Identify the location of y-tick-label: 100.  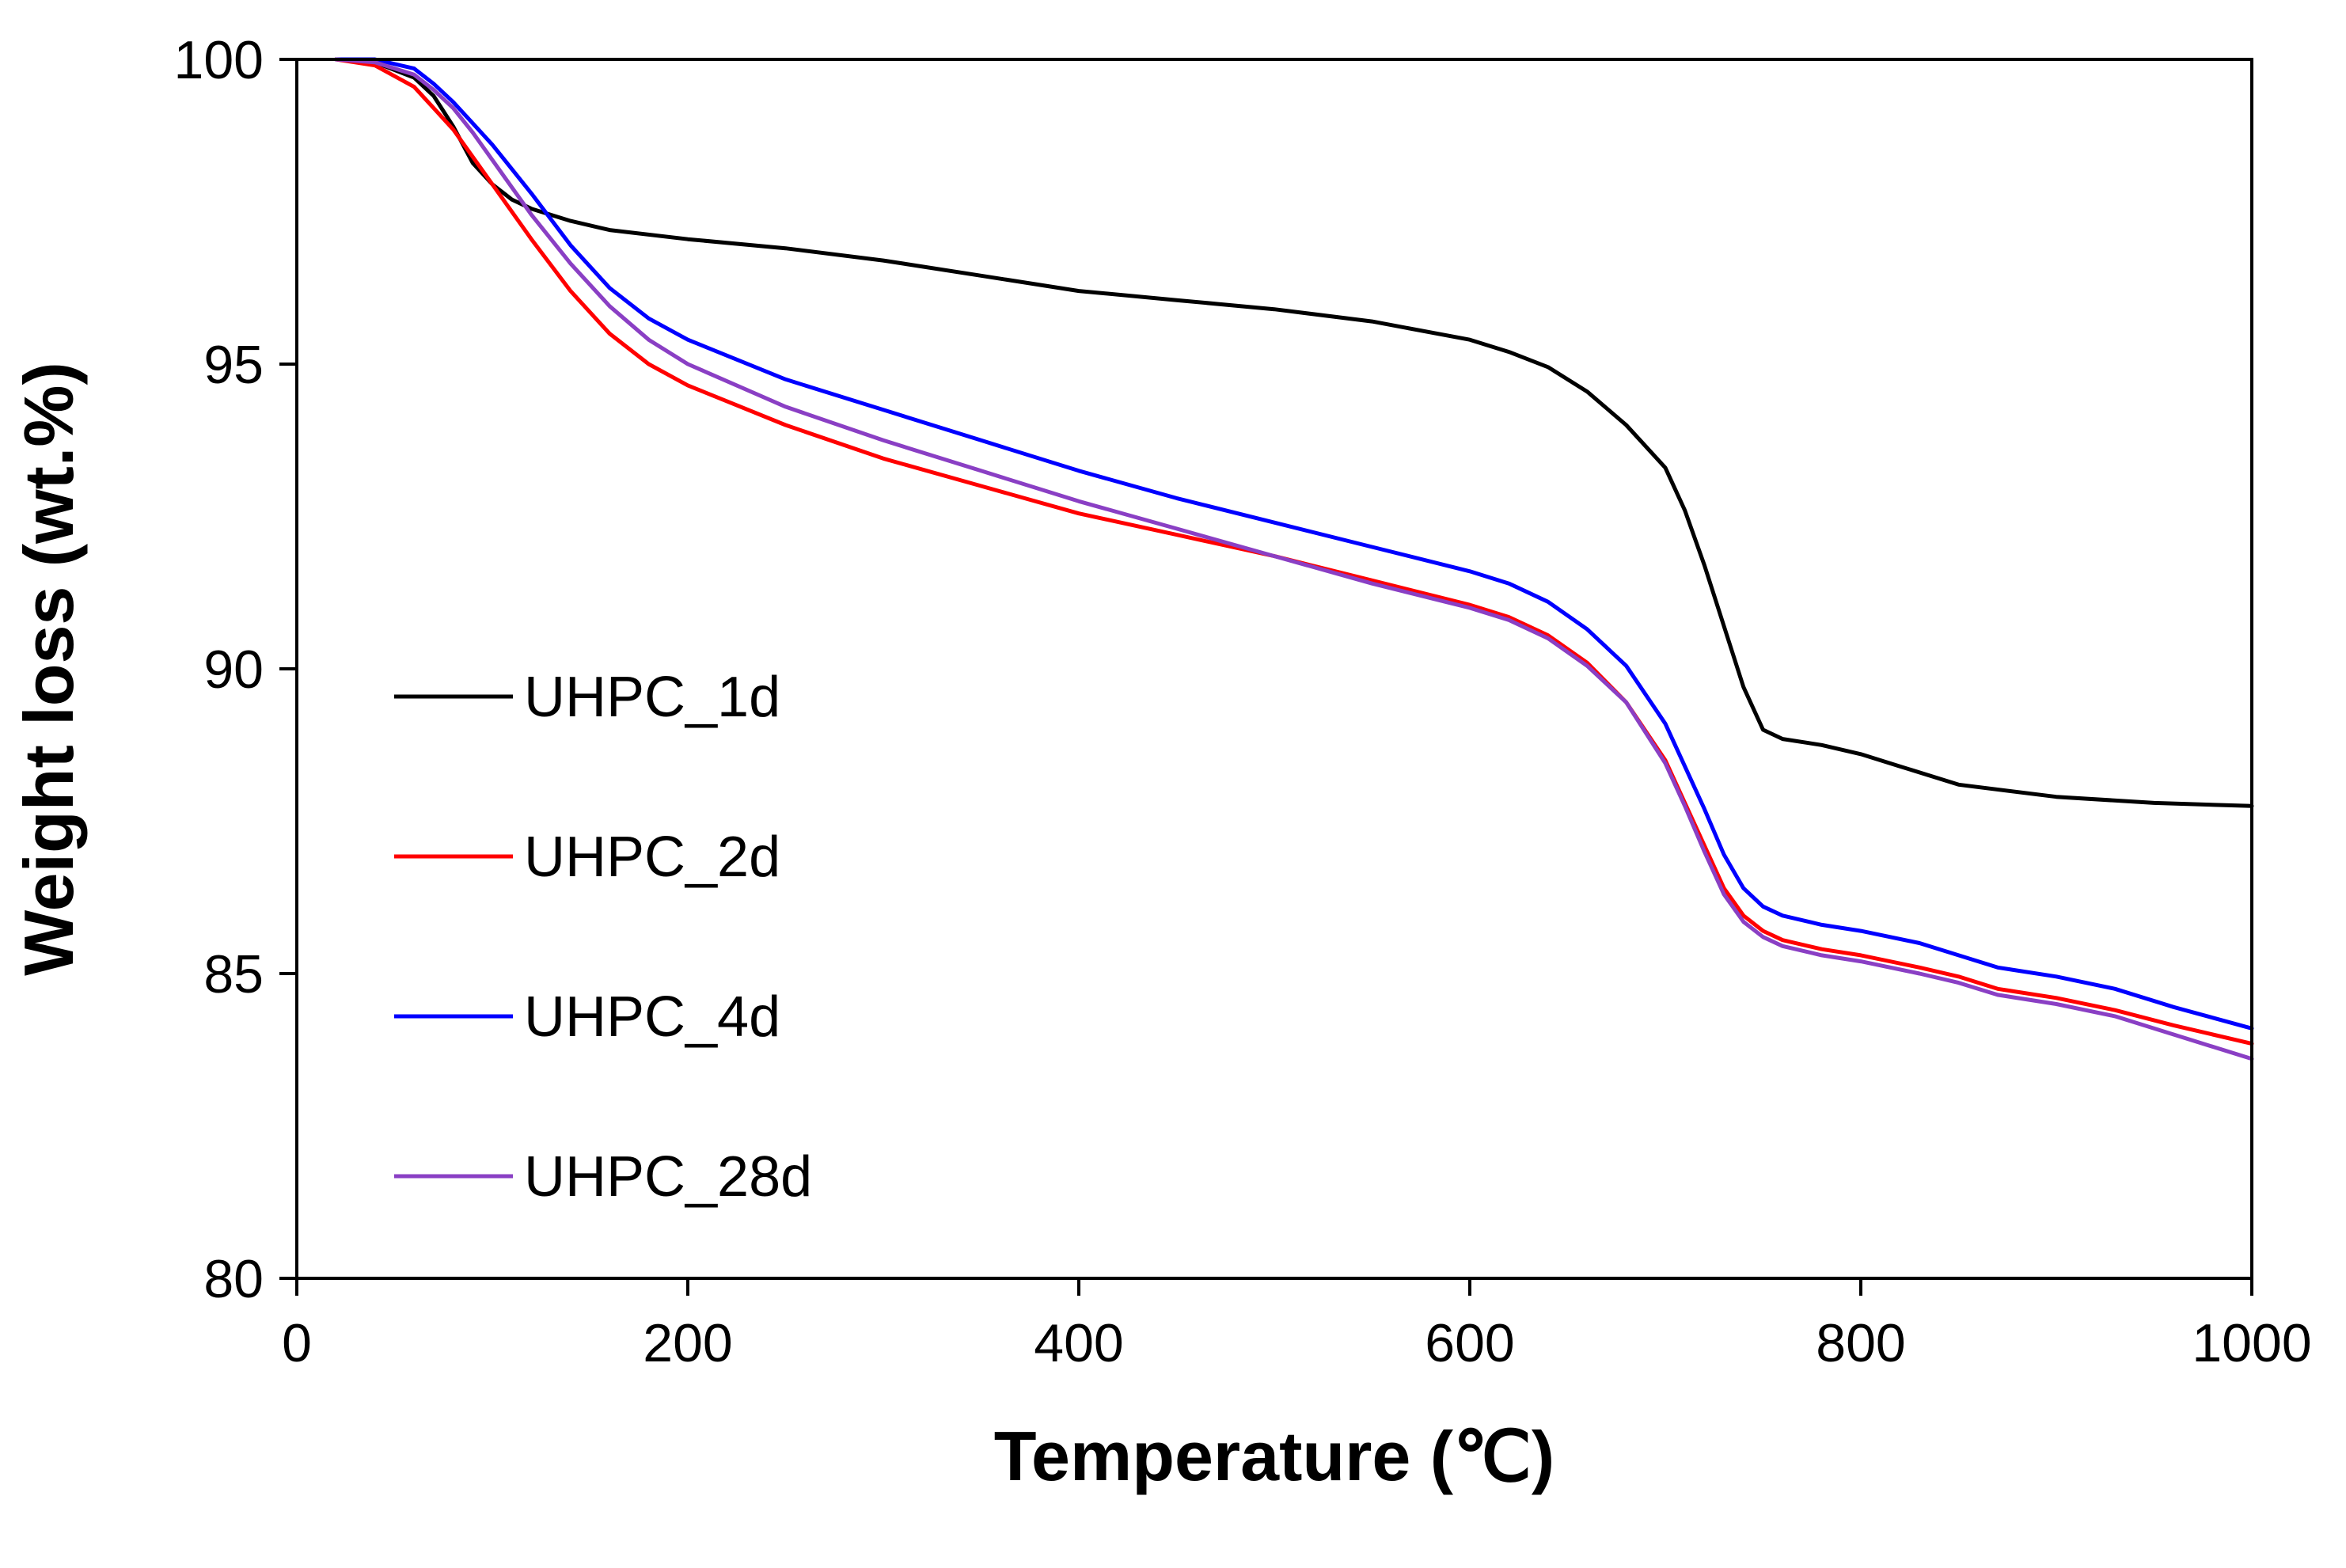
(219, 60).